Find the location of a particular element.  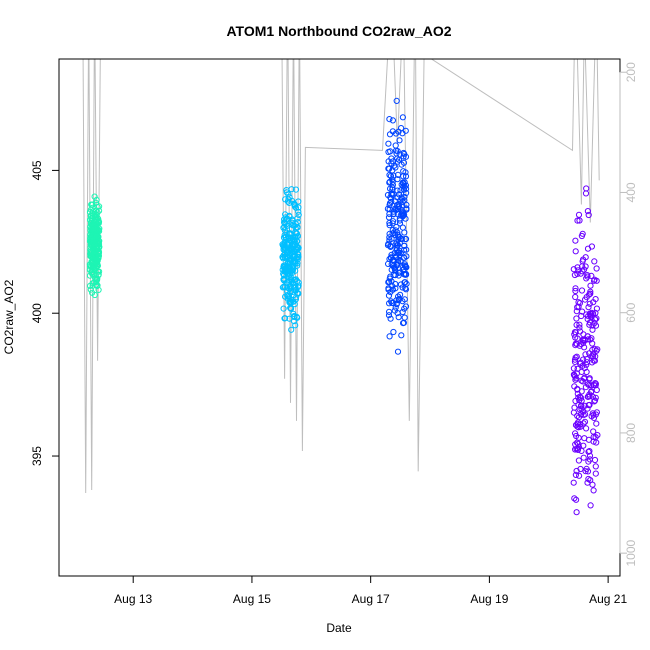

chart-title: ATOM1 Northbound CO2raw_AO2 is located at coordinates (338, 31).